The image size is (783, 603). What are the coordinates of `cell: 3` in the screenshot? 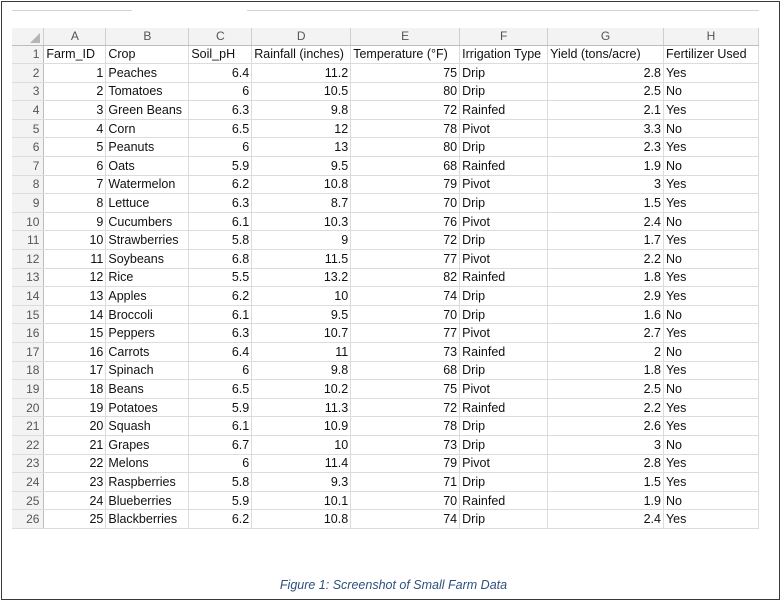 It's located at (75, 110).